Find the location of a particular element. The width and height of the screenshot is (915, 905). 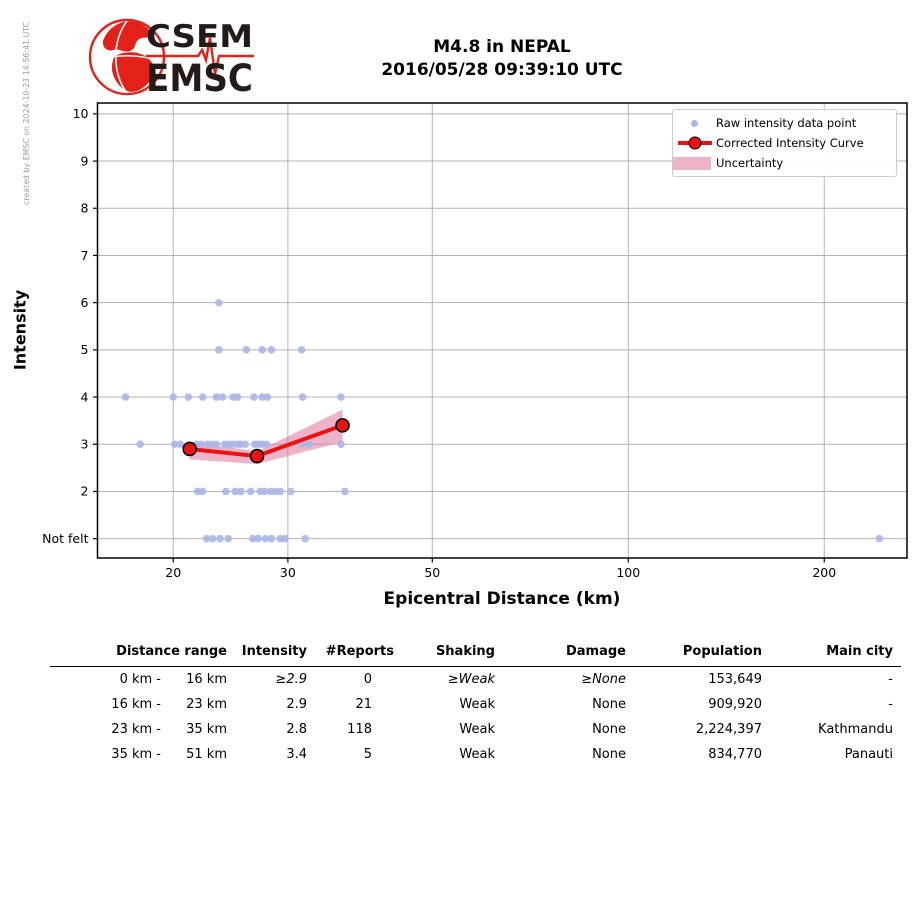

chart-title-line1: M4.8 in NEPAL is located at coordinates (502, 47).